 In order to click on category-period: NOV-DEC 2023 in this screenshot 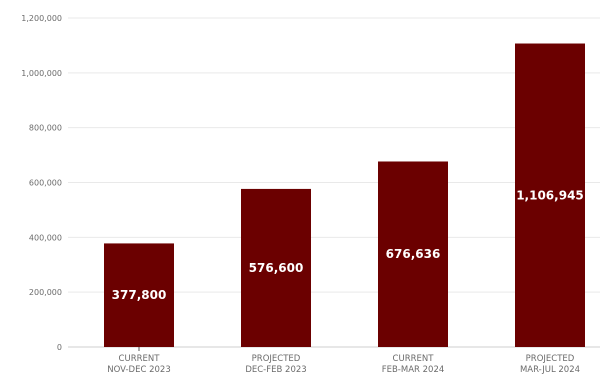, I will do `click(138, 370)`.